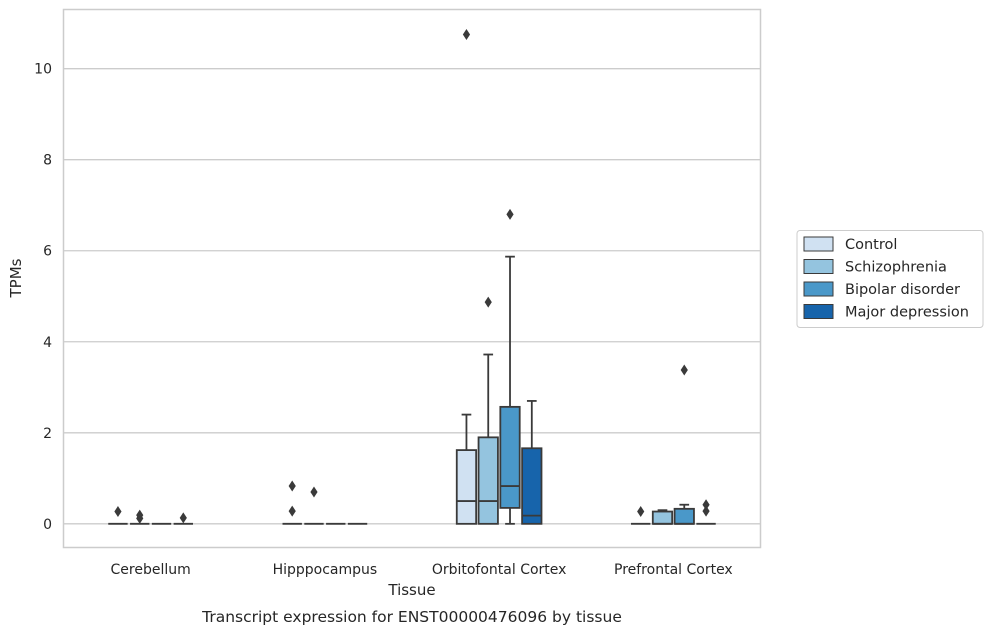  What do you see at coordinates (47, 161) in the screenshot?
I see `y-tick-label: 8` at bounding box center [47, 161].